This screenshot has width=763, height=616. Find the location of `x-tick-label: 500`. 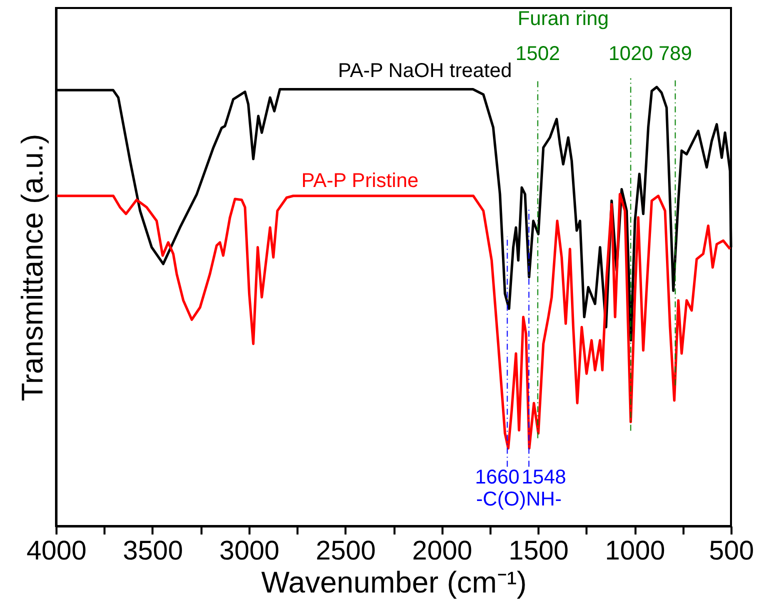

x-tick-label: 500 is located at coordinates (731, 551).